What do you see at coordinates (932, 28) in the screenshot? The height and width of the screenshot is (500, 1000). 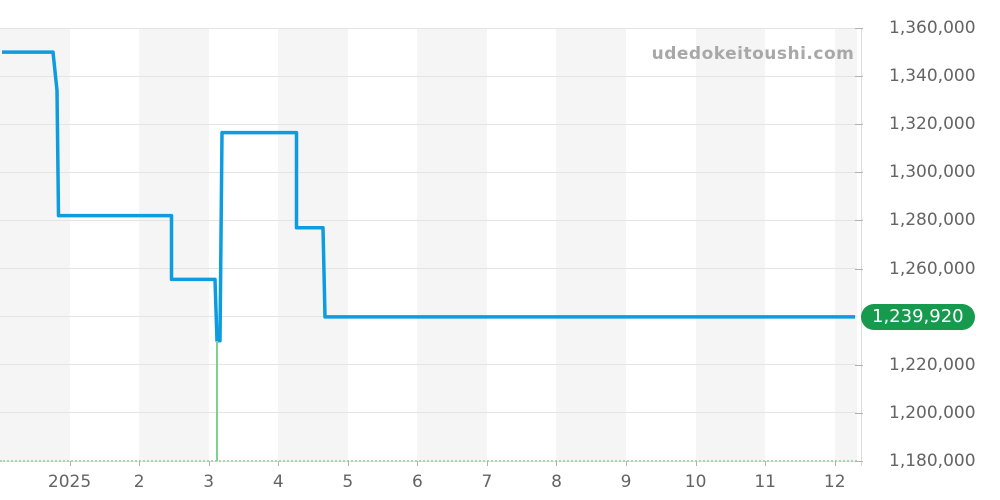 I see `y-axis-label: 1,360,000` at bounding box center [932, 28].